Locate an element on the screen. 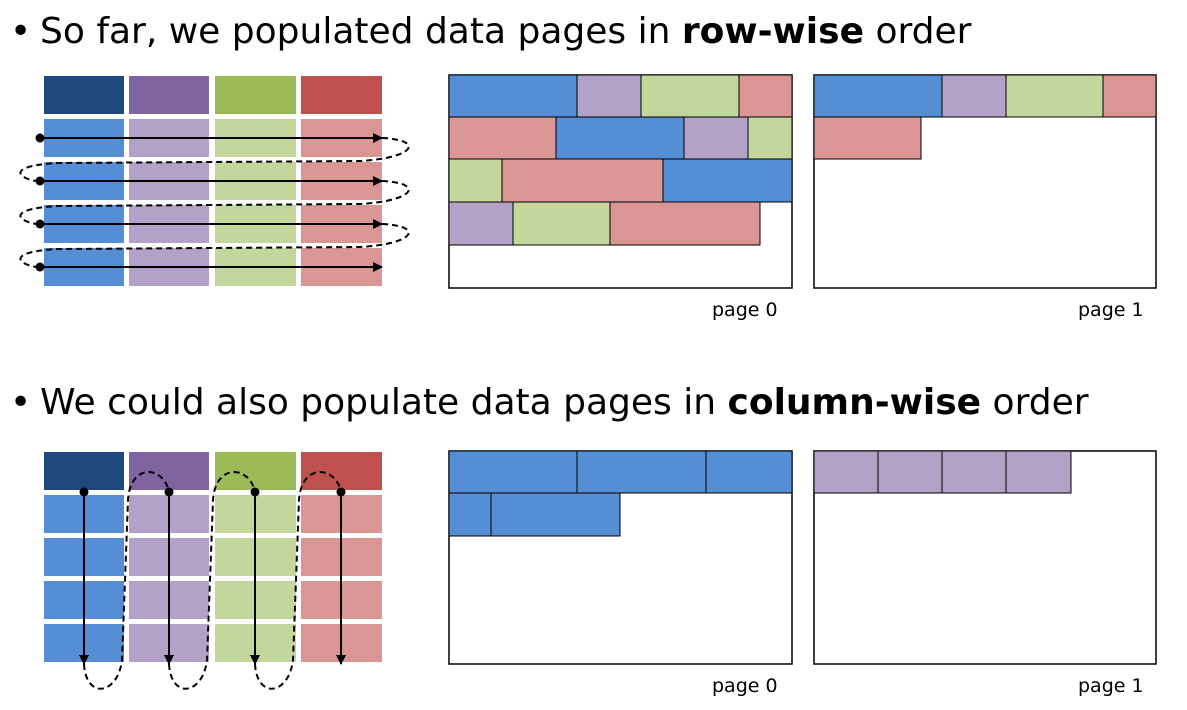  col-page0-label: page 0 is located at coordinates (745, 686).